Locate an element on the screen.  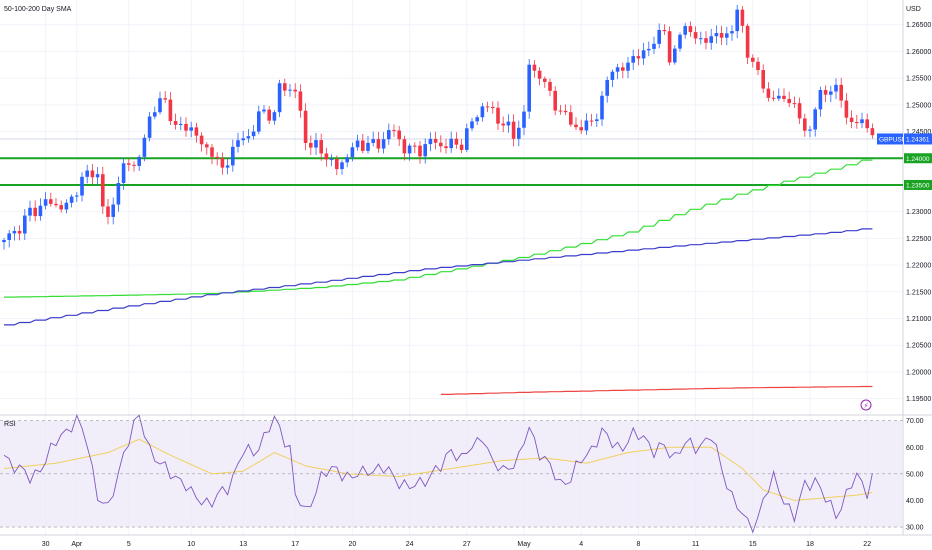
time-tick-label: Apr is located at coordinates (77, 544).